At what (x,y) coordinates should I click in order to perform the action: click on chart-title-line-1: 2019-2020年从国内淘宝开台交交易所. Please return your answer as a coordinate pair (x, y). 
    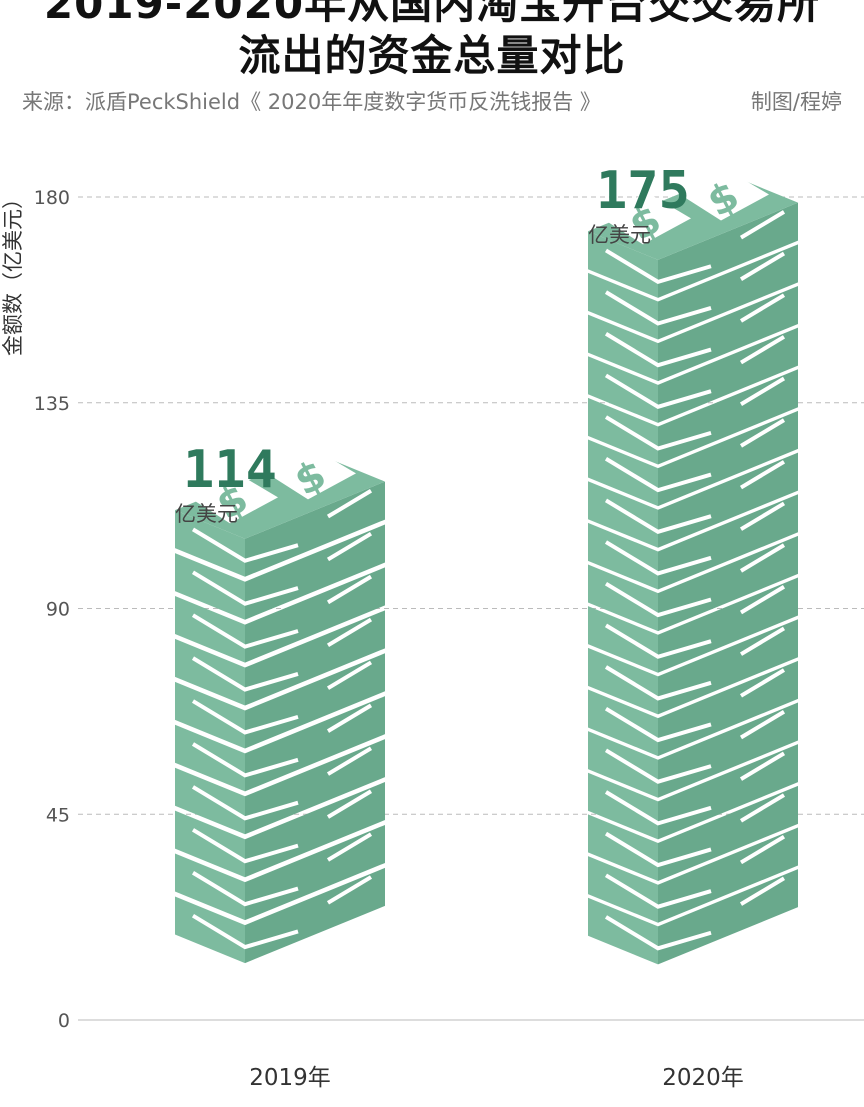
    Looking at the image, I should click on (432, 14).